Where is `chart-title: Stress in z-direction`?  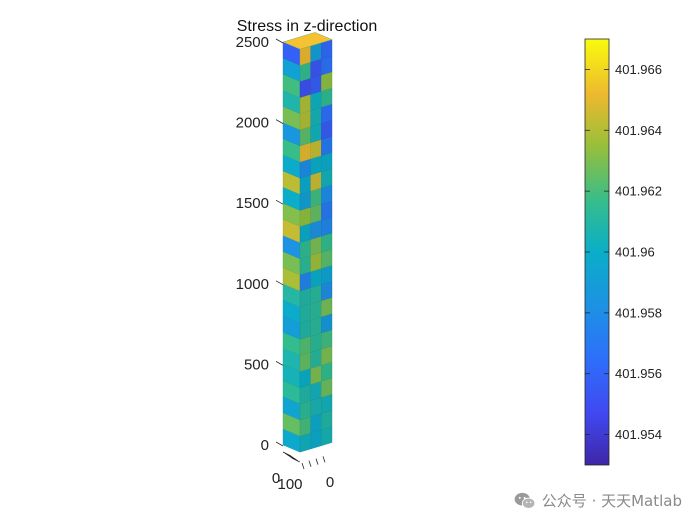
chart-title: Stress in z-direction is located at coordinates (307, 26).